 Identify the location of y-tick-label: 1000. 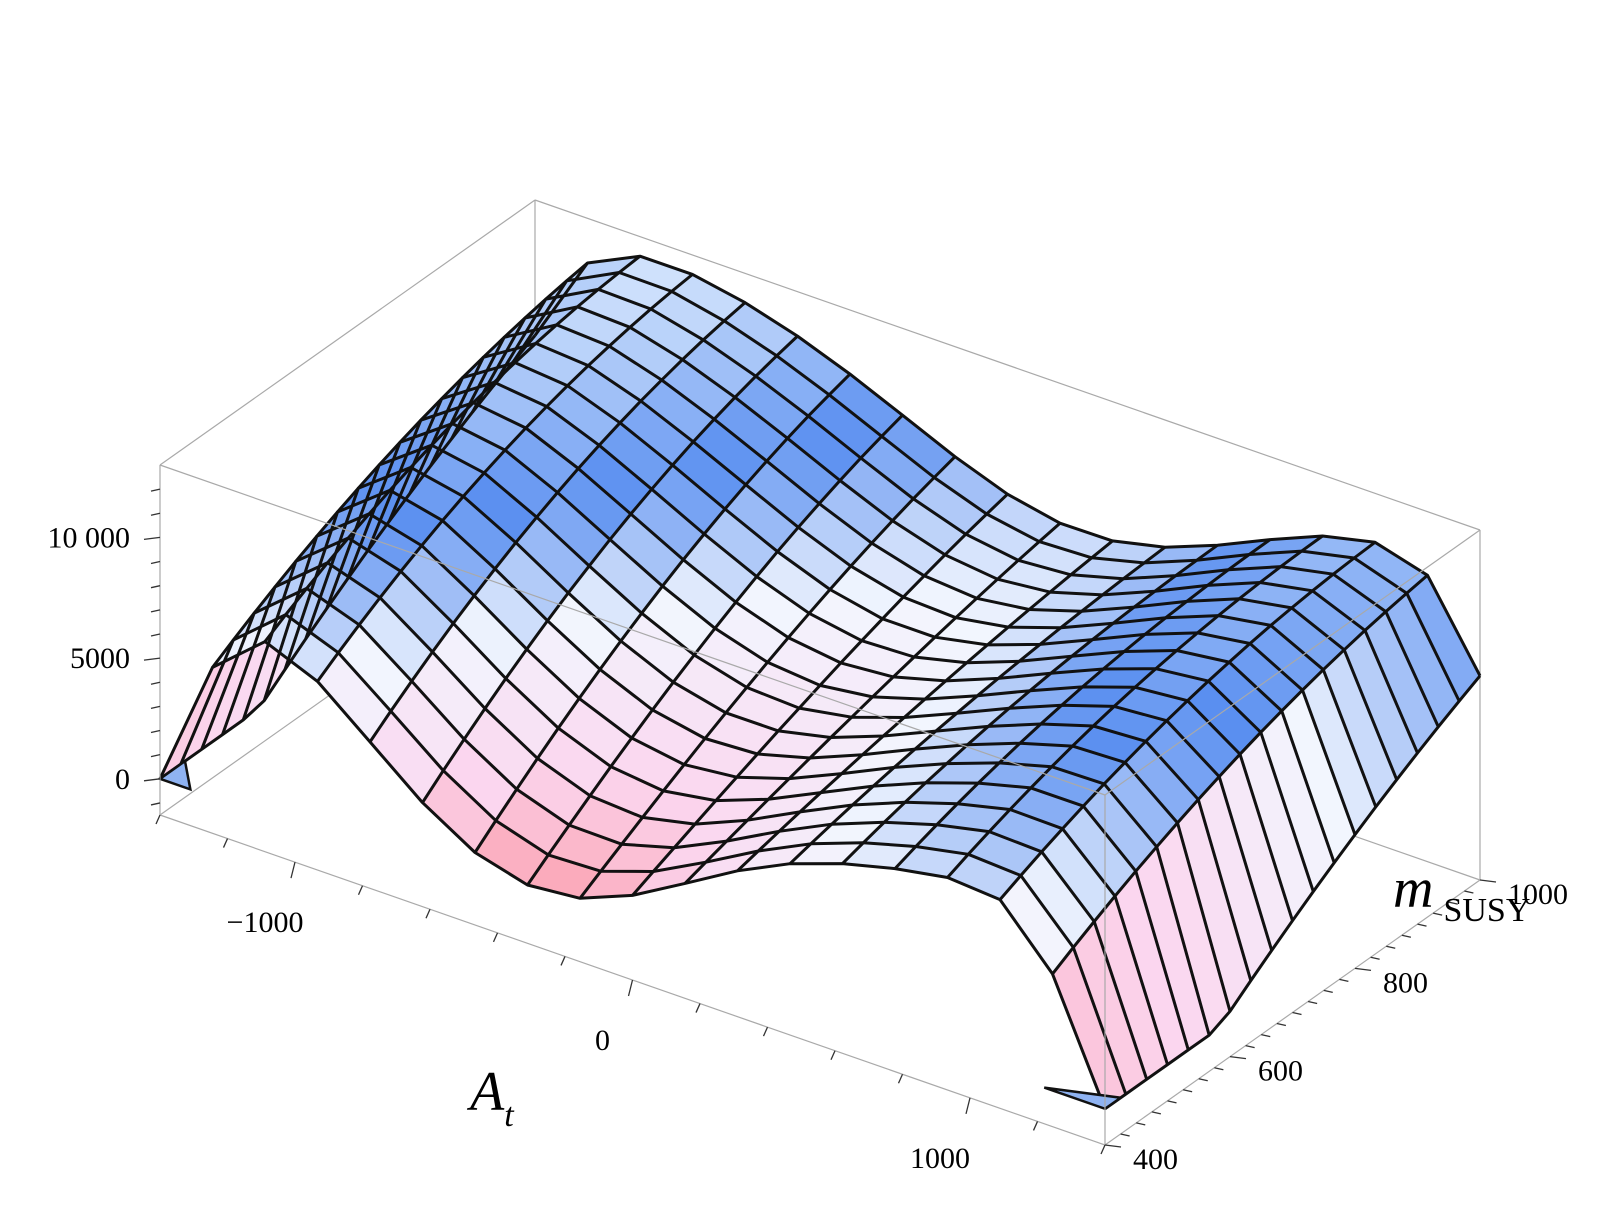
(1538, 894).